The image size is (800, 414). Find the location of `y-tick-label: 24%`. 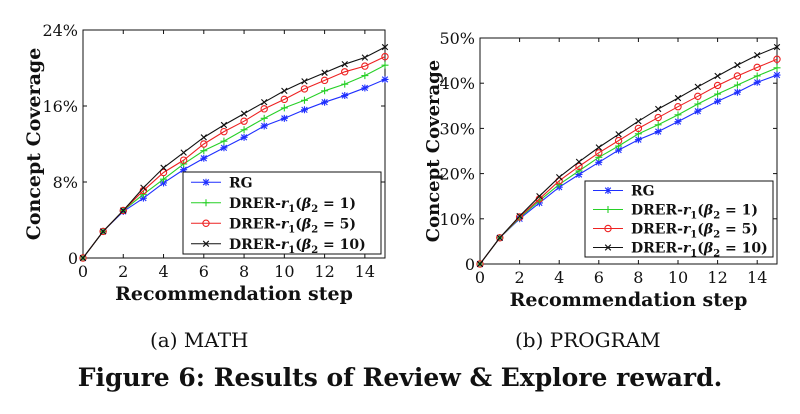

y-tick-label: 24% is located at coordinates (60, 30).